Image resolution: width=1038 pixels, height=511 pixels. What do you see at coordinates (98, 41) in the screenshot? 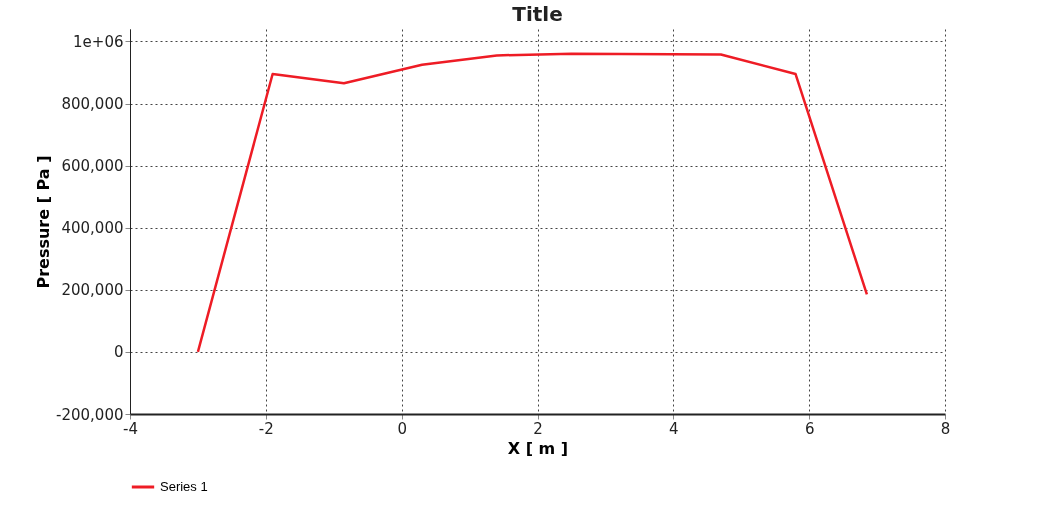
I see `y-tick-label: 1e+06` at bounding box center [98, 41].